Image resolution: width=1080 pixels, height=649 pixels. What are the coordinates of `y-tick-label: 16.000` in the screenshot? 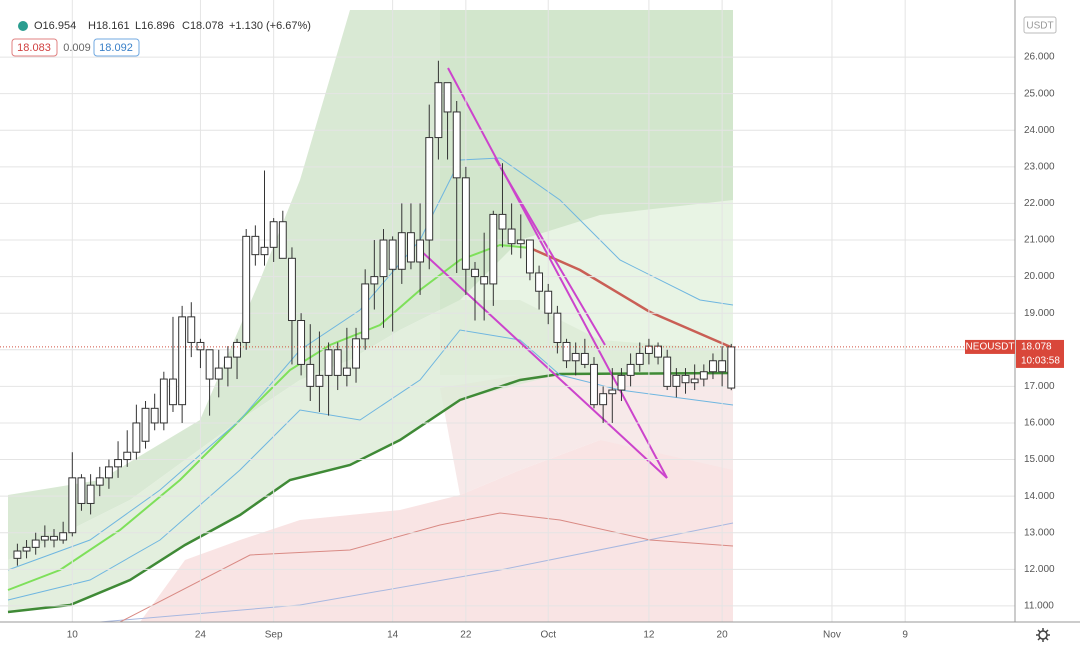 It's located at (1039, 423).